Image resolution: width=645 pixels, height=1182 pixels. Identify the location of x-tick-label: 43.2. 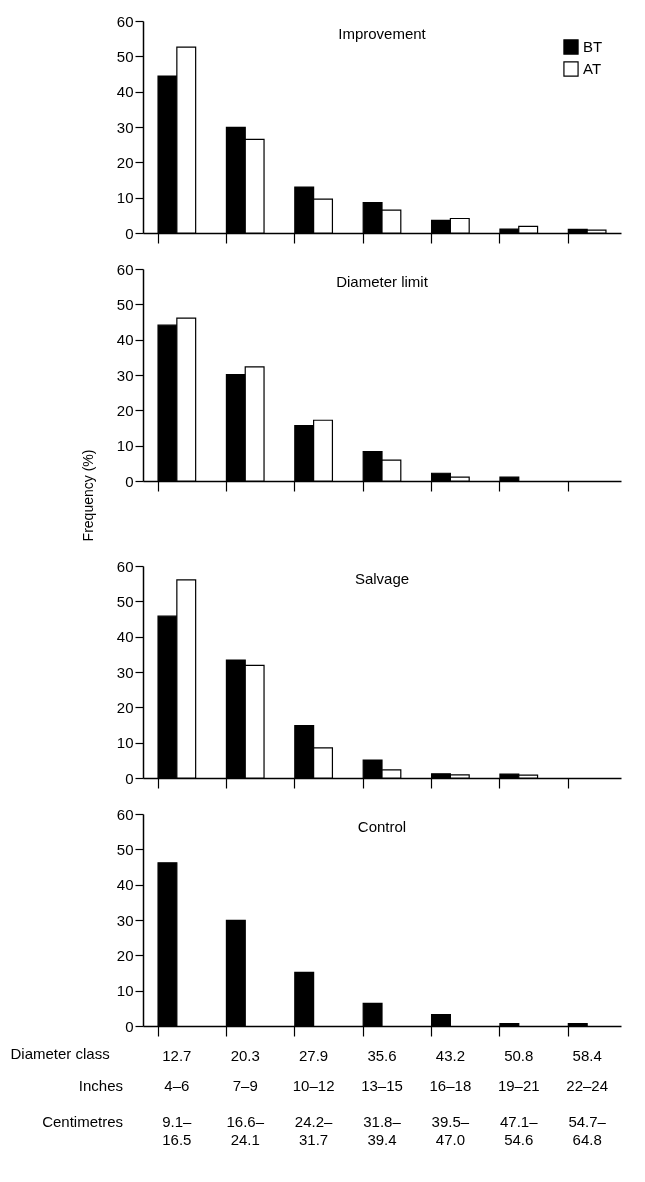
(450, 1055).